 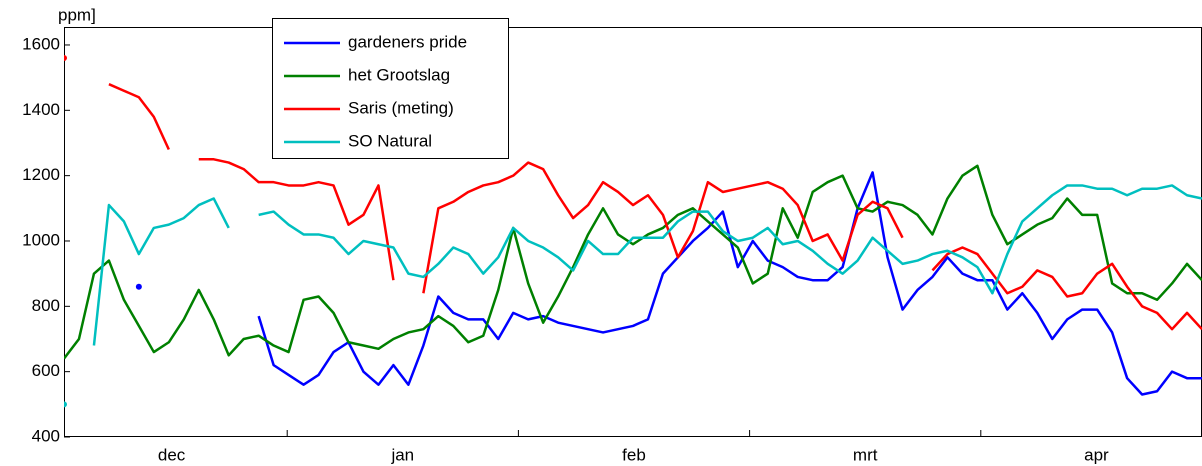 I want to click on x-tick-label: dec, so click(x=172, y=454).